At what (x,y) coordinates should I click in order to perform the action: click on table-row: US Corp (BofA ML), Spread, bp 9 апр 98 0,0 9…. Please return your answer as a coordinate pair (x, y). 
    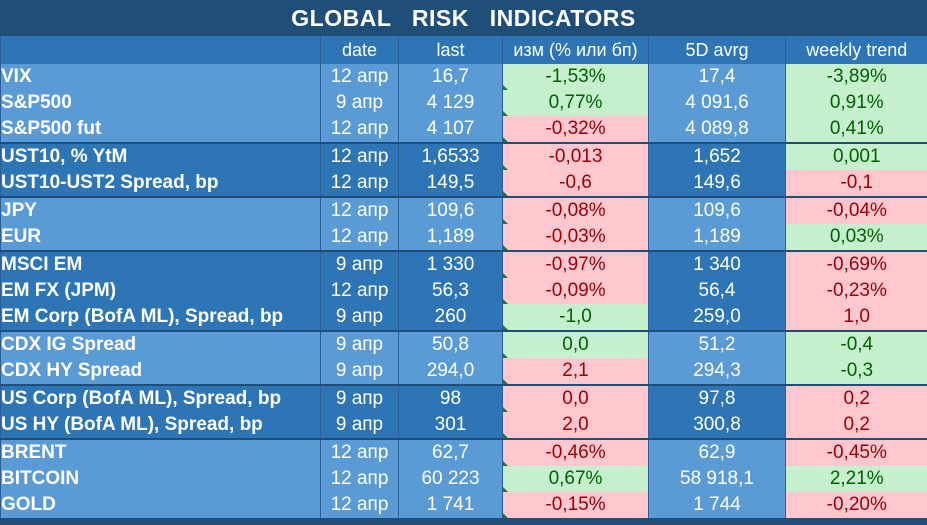
    Looking at the image, I should click on (463, 398).